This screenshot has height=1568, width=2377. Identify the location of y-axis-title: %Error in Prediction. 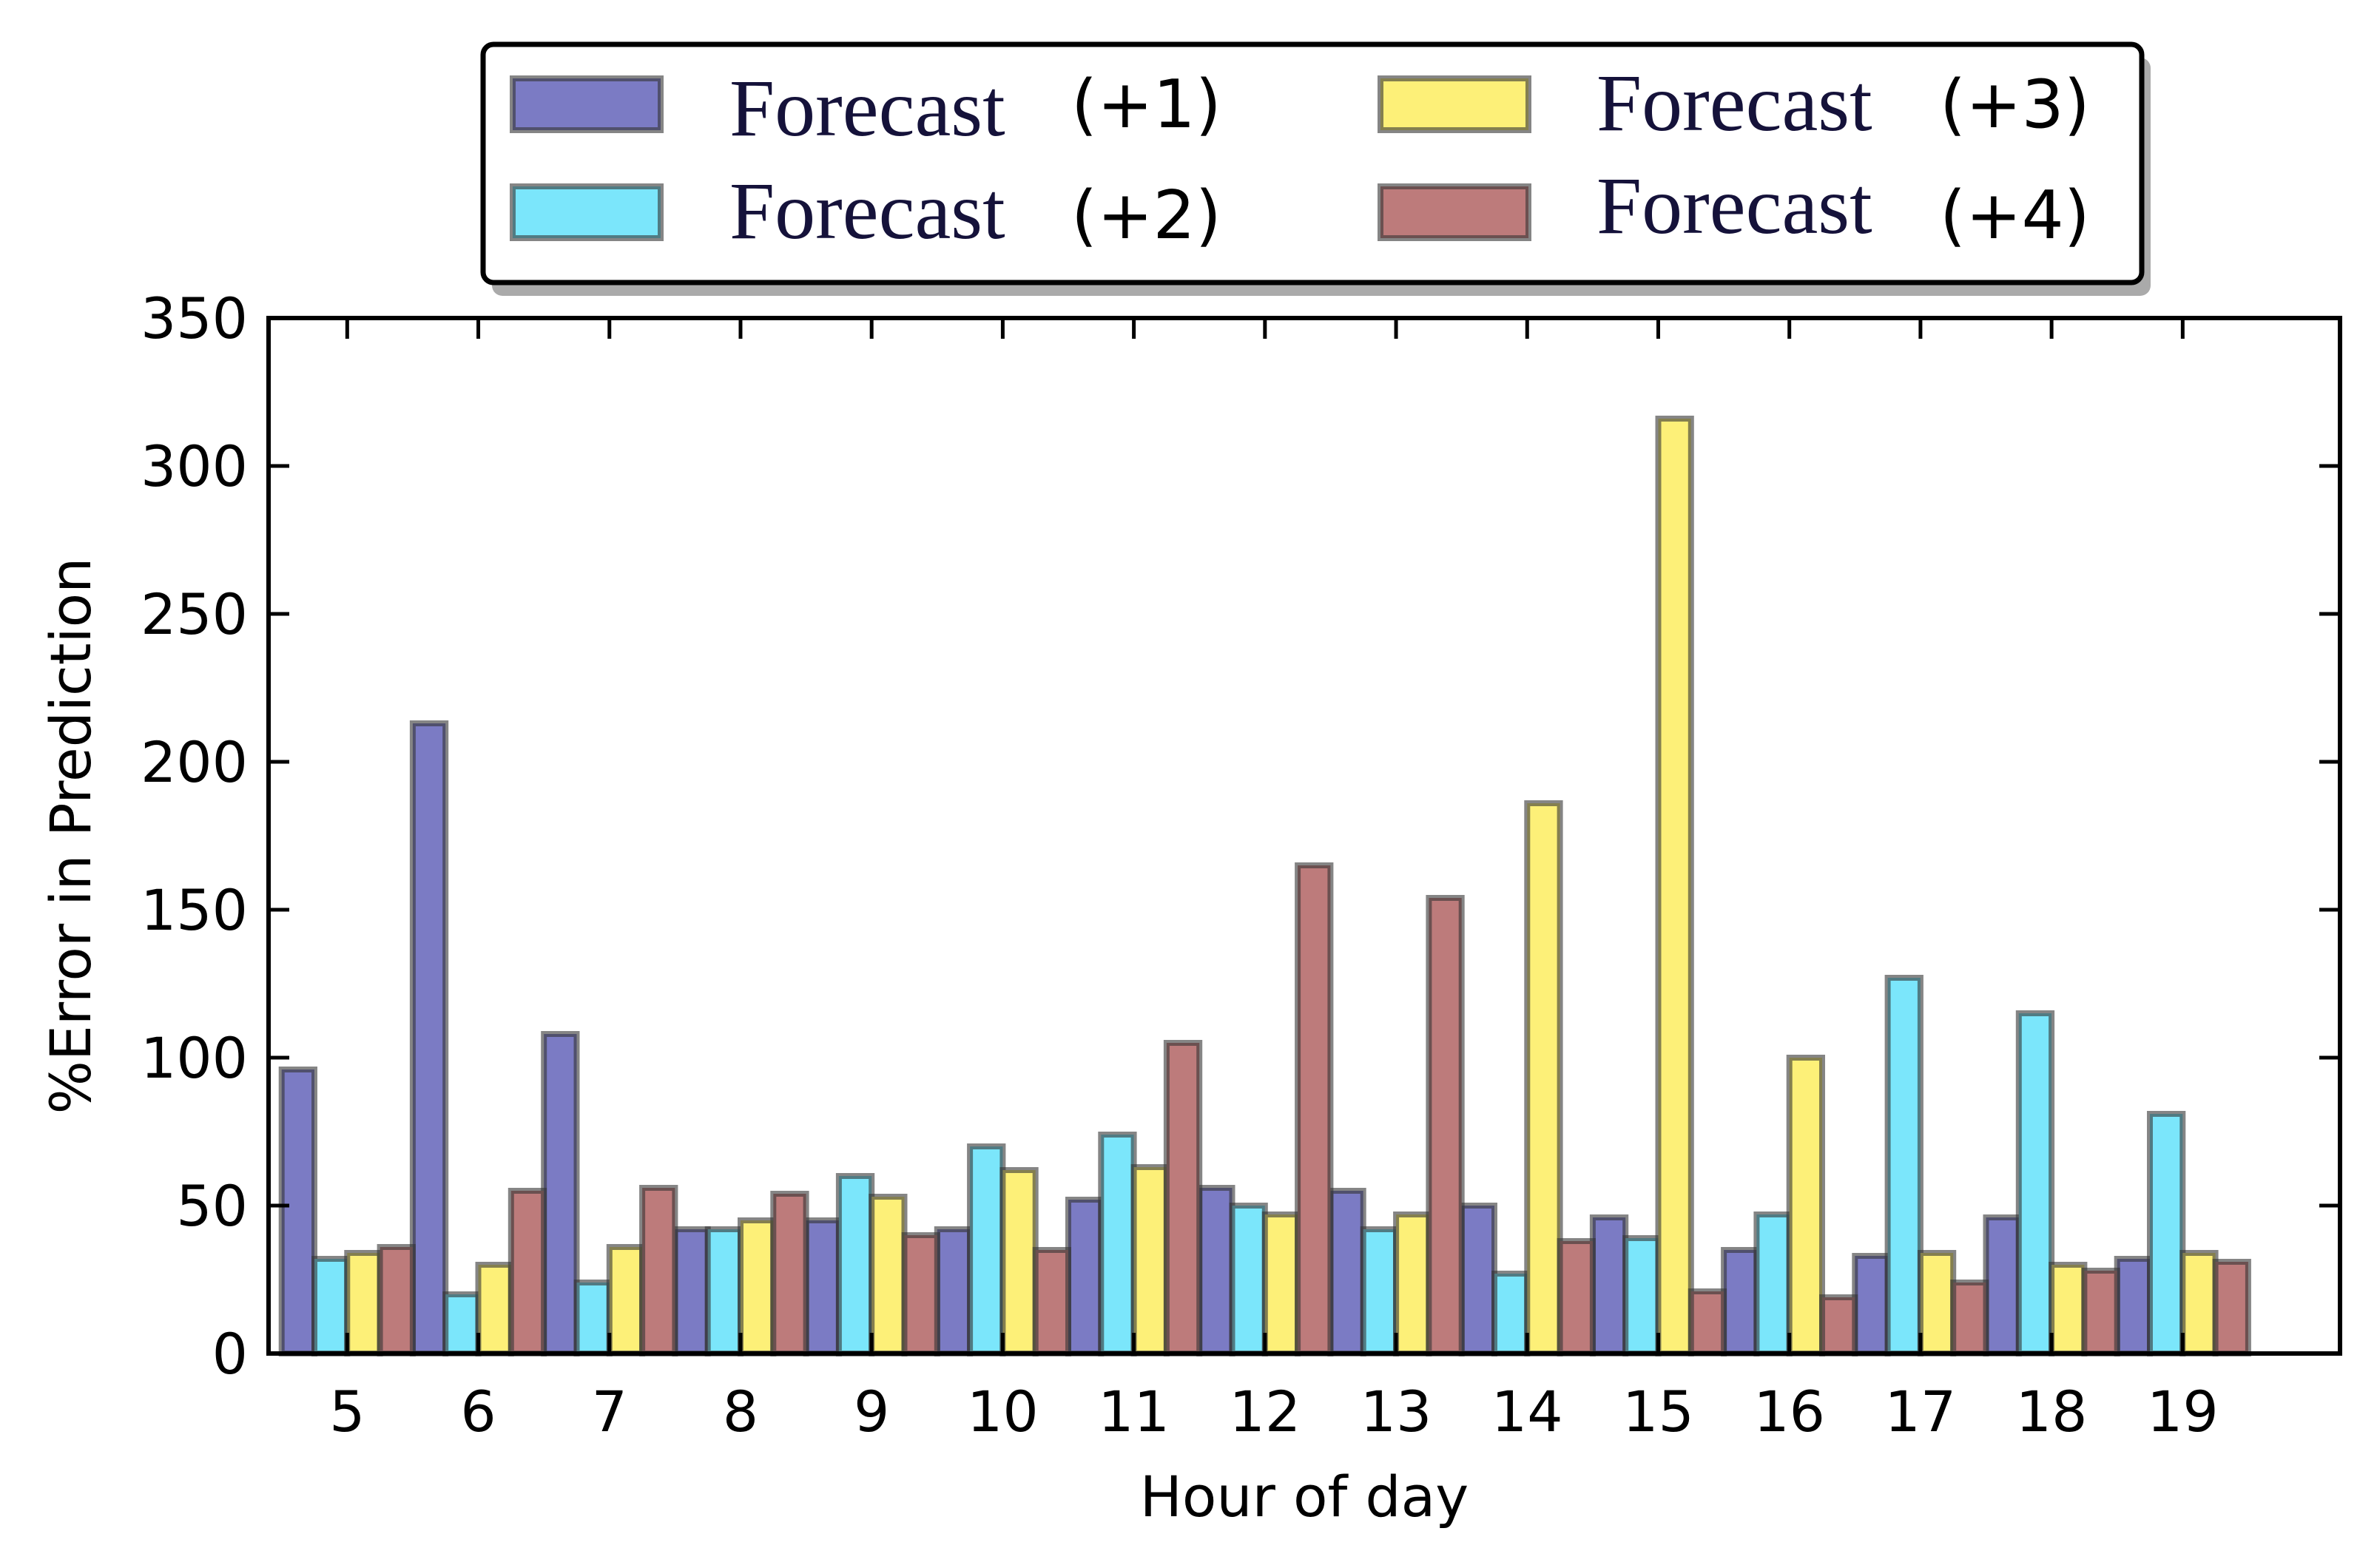
(71, 836).